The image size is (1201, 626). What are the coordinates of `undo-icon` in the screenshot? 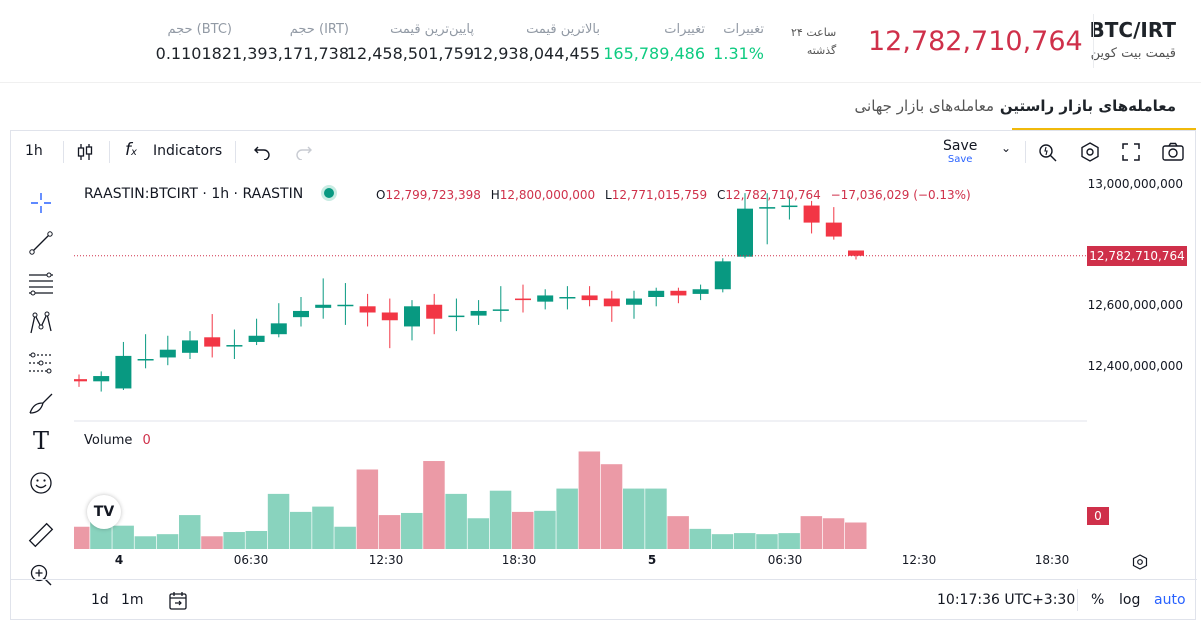 It's located at (262, 152).